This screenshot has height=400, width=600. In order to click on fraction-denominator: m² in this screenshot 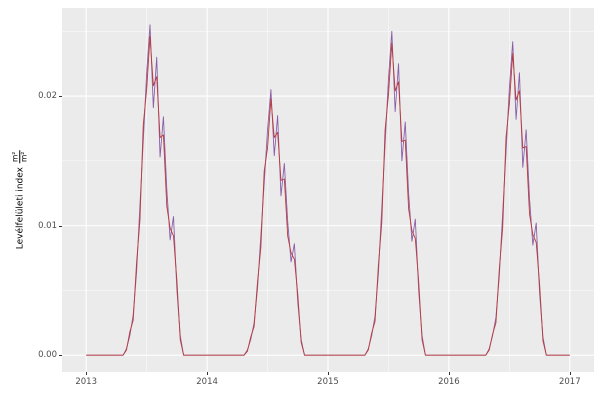, I will do `click(24, 157)`.